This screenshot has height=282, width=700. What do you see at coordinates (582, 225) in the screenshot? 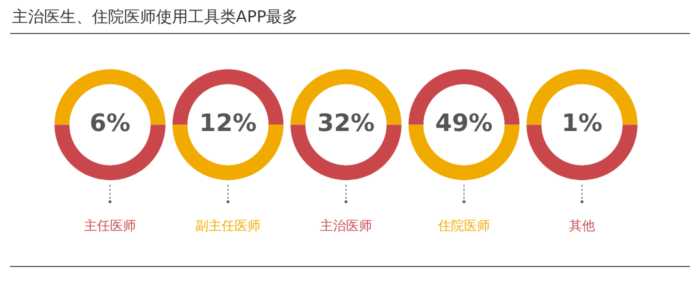
I see `category-label: 其他` at bounding box center [582, 225].